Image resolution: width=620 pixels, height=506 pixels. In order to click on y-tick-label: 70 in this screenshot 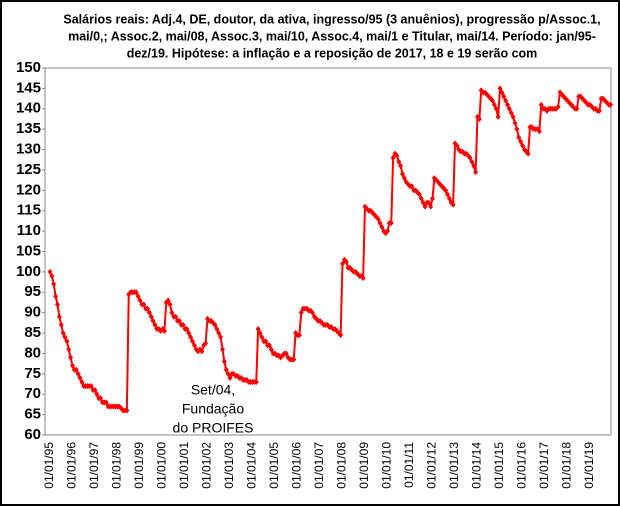, I will do `click(32, 393)`.